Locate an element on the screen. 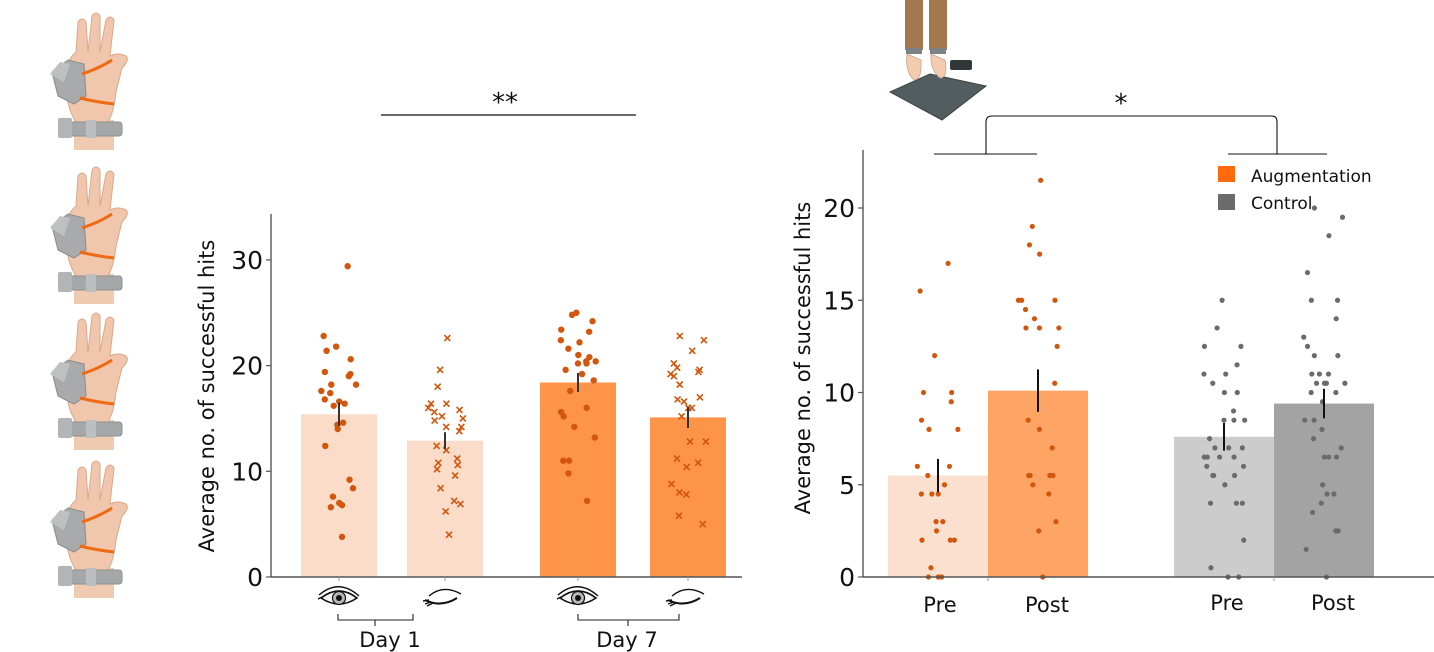 This screenshot has width=1434, height=652. eye-open-icon is located at coordinates (577, 595).